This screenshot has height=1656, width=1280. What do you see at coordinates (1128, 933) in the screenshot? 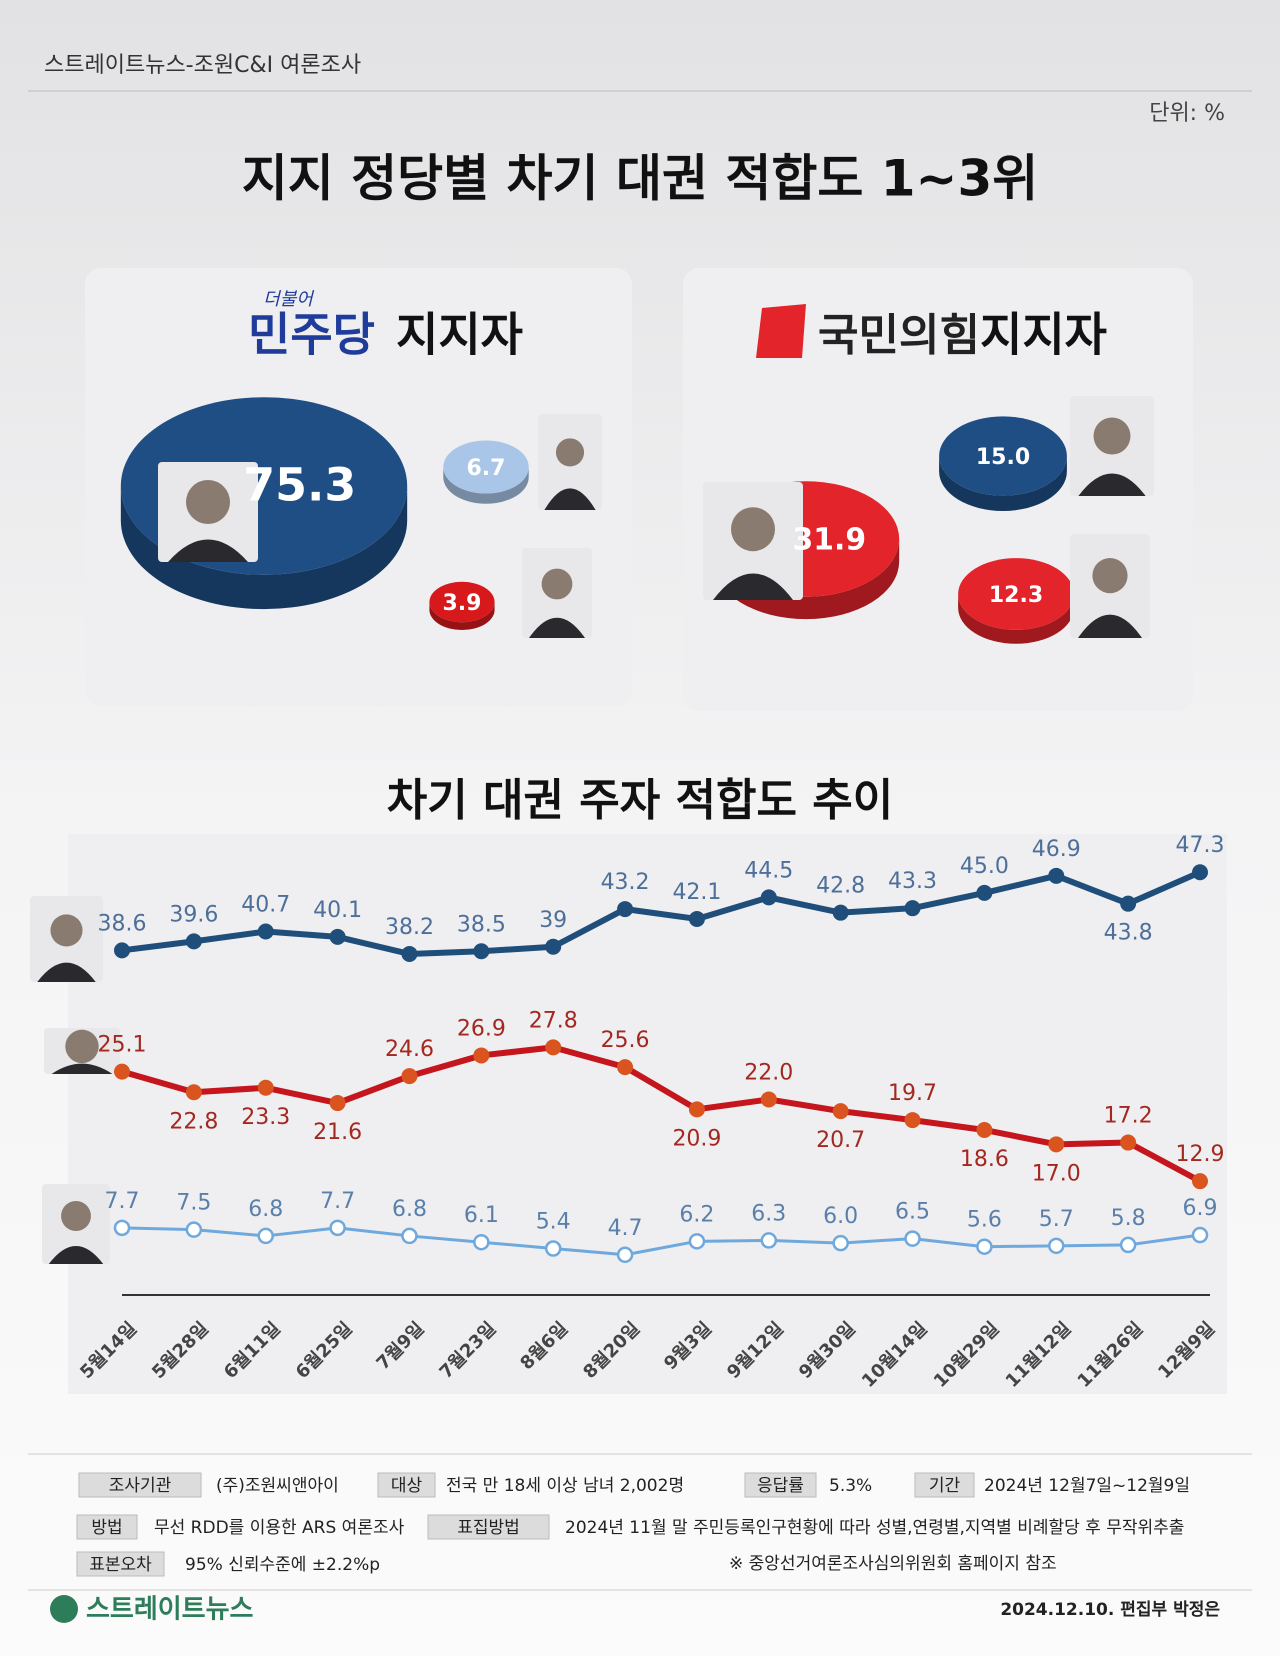
I see `value-label: 43.8` at bounding box center [1128, 933].